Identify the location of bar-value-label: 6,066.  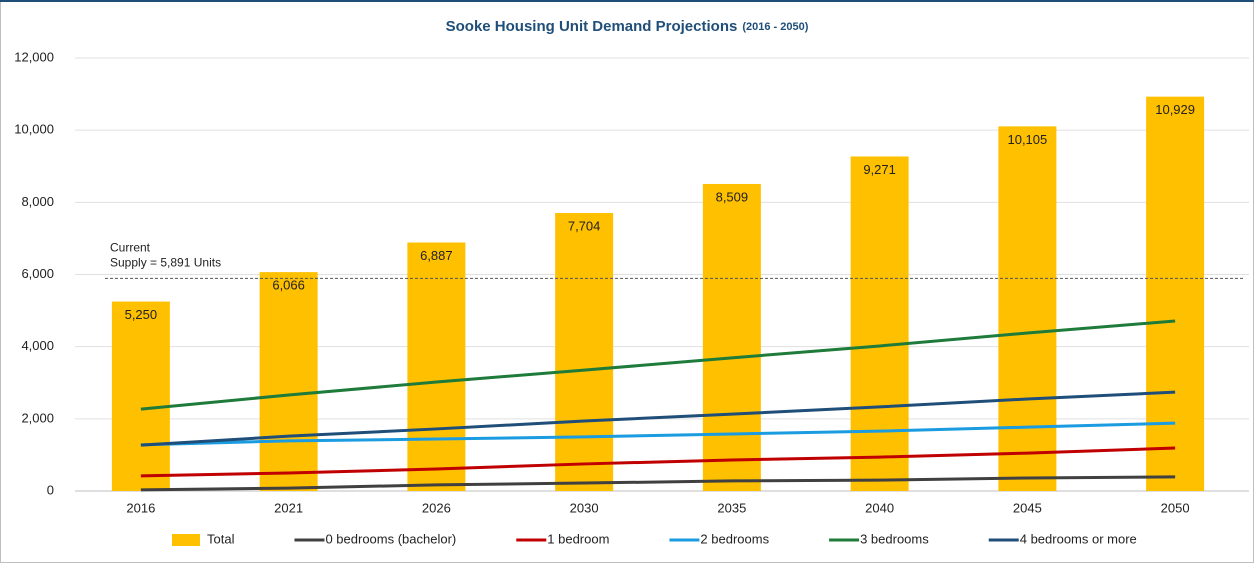
(288, 285).